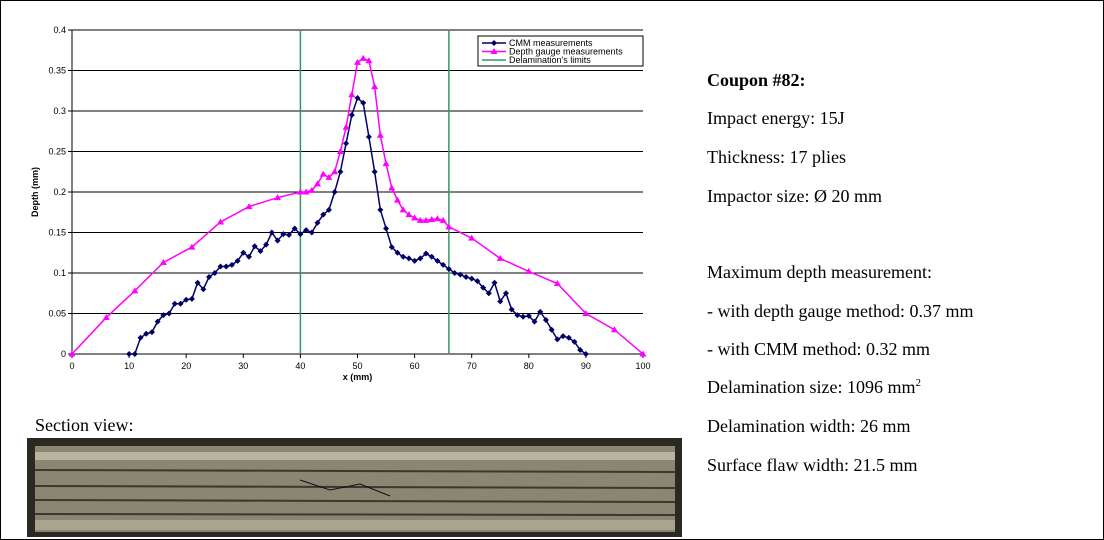  Describe the element at coordinates (812, 465) in the screenshot. I see `panel-line: Surface flaw width: 21.5 mm` at that location.